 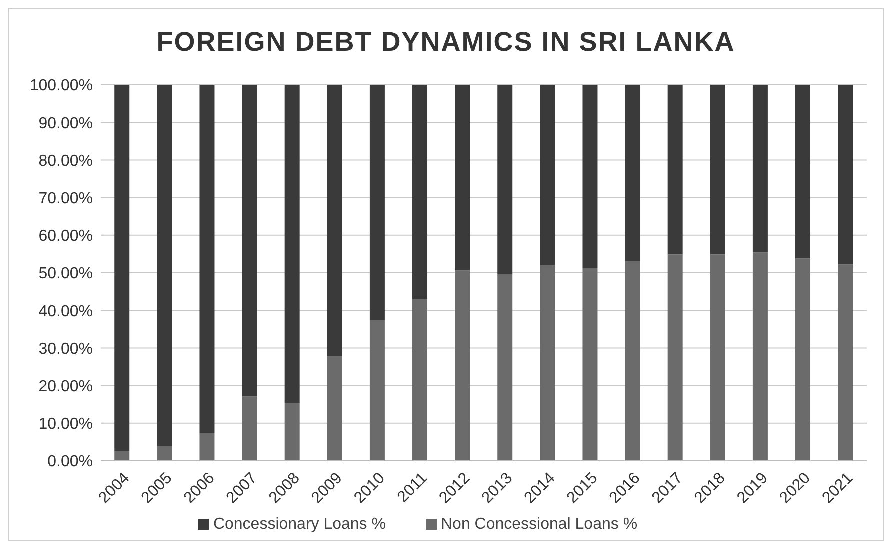 I want to click on y-tick-label: 0.00%, so click(x=70, y=462).